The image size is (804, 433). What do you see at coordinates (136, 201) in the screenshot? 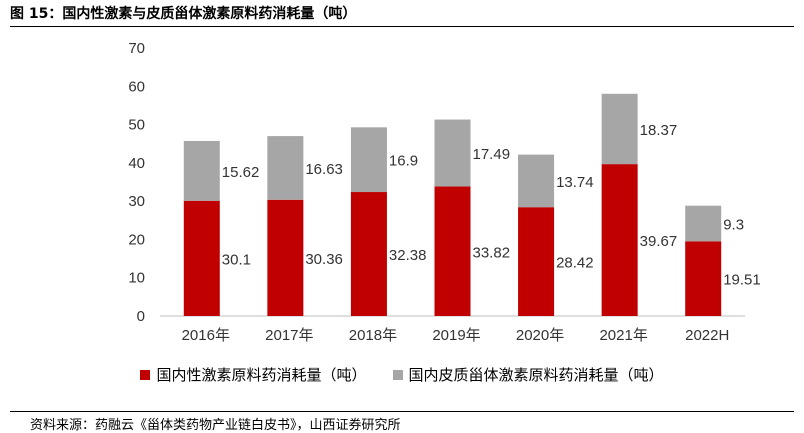
I see `y-tick-label-3: 30` at bounding box center [136, 201].